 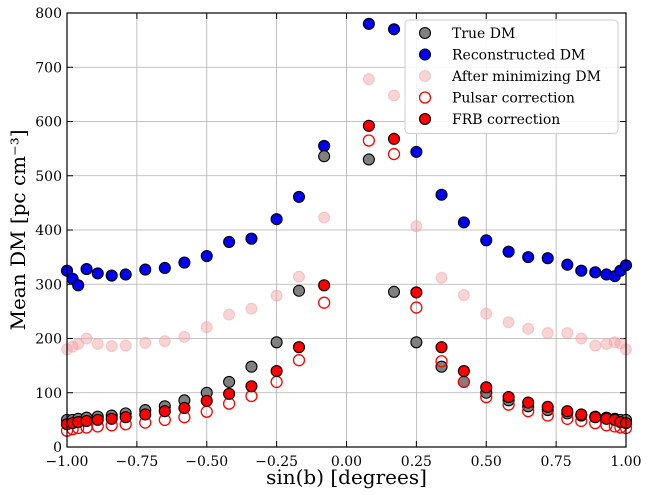 What do you see at coordinates (57, 448) in the screenshot?
I see `y-tick-label: 0` at bounding box center [57, 448].